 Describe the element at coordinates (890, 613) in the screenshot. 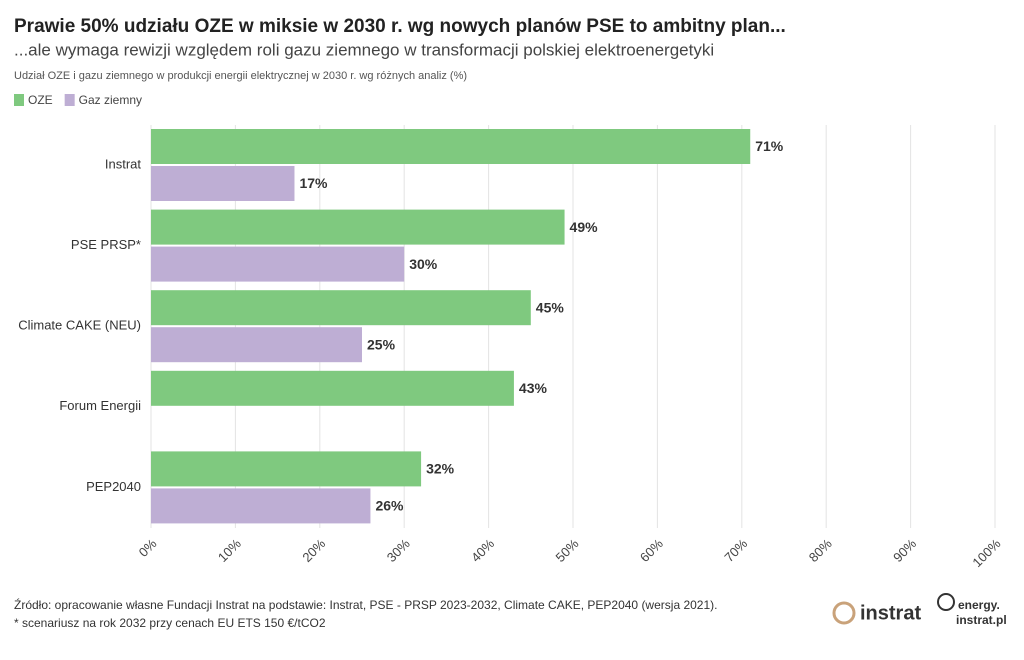

I see `logo: instrat` at that location.